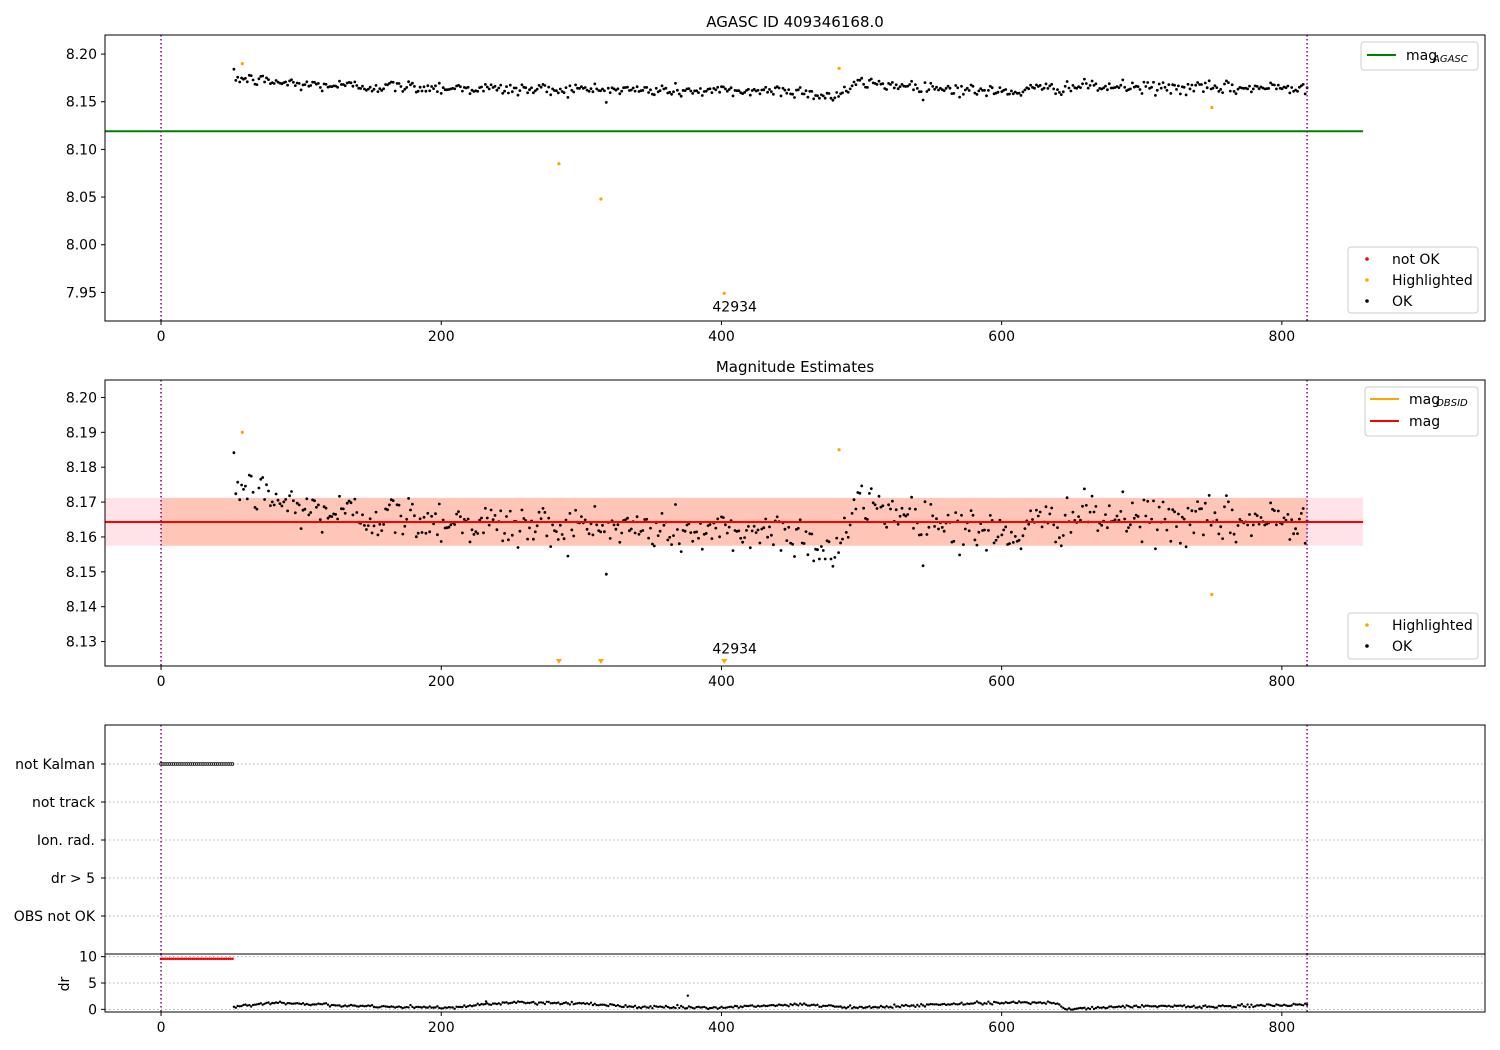 The height and width of the screenshot is (1050, 1500). I want to click on y-tick-label: 8.00, so click(81, 246).